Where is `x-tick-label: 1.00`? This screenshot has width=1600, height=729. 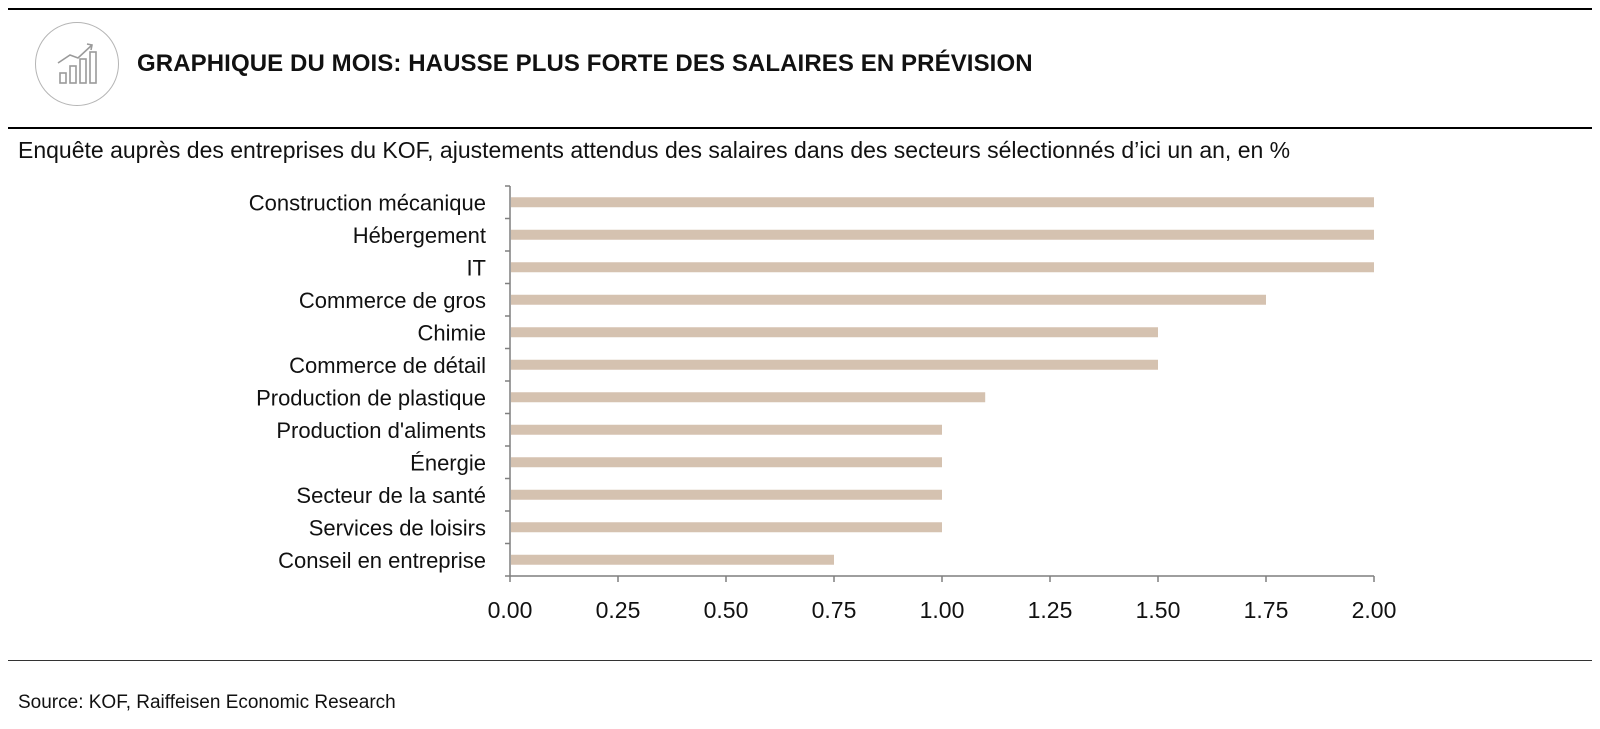 x-tick-label: 1.00 is located at coordinates (942, 610).